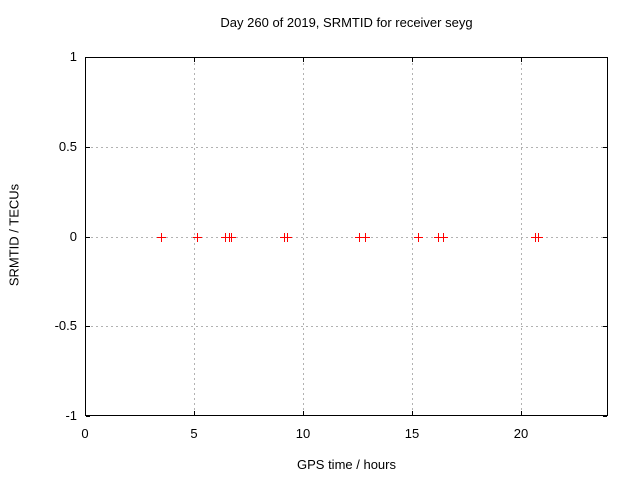  What do you see at coordinates (67, 146) in the screenshot?
I see `y-tick-label: 0.5` at bounding box center [67, 146].